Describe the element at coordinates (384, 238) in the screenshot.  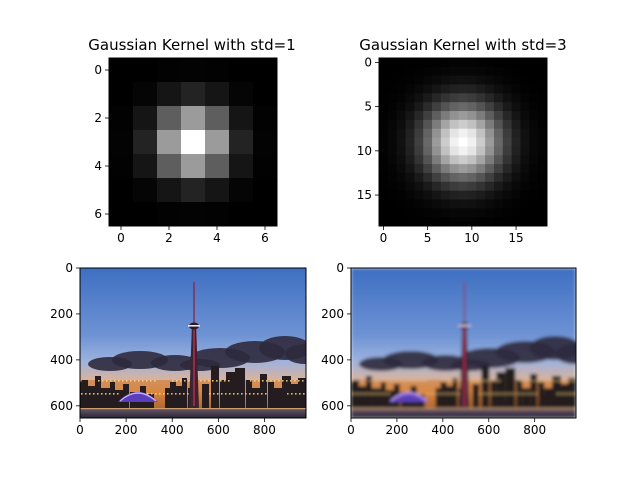
I see `x-tick-label: 0` at that location.